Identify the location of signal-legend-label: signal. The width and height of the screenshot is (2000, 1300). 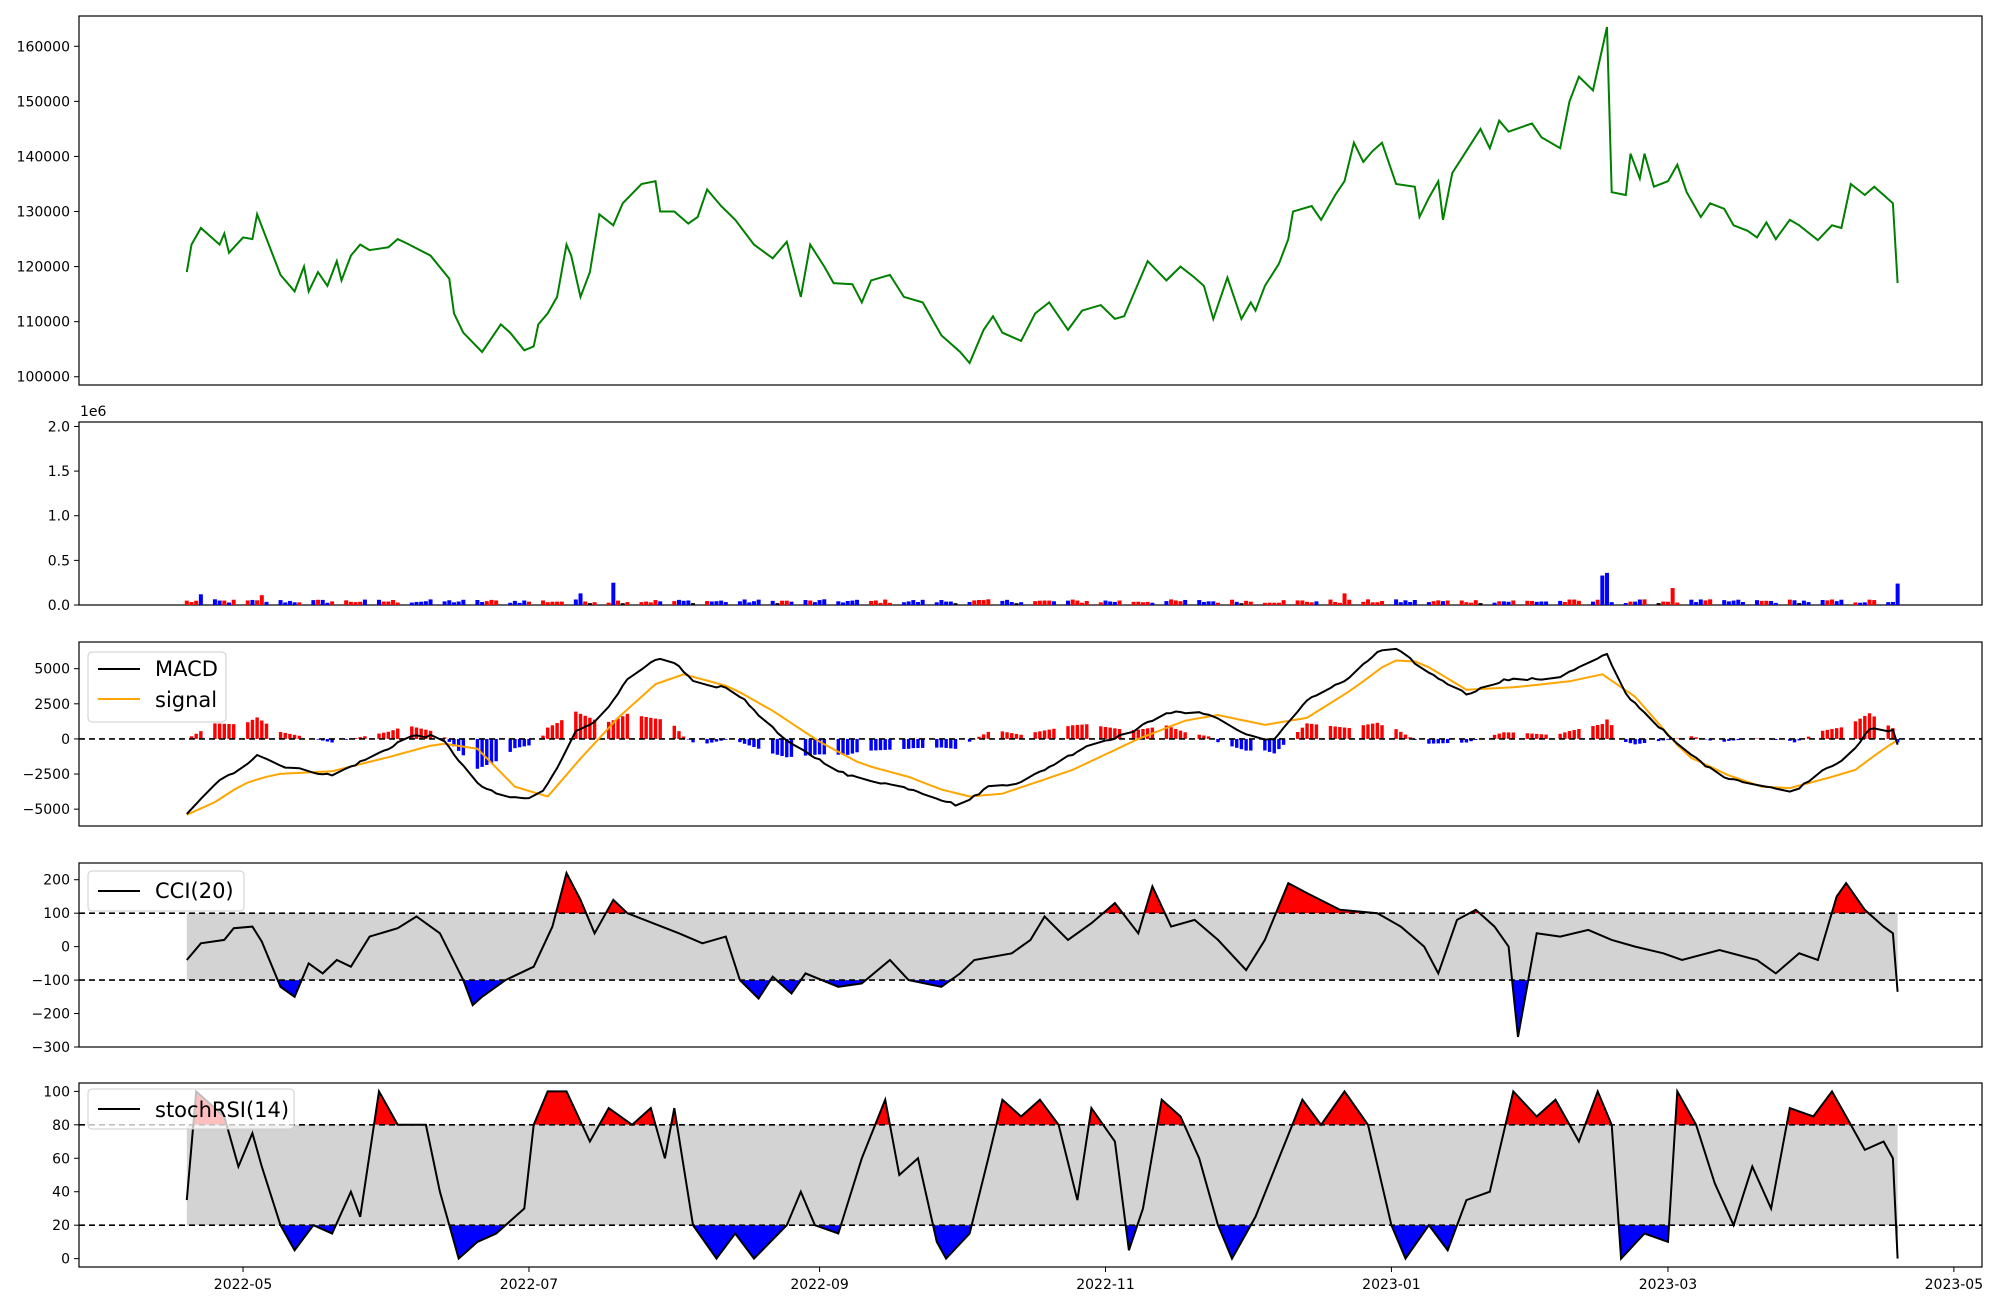
(186, 700).